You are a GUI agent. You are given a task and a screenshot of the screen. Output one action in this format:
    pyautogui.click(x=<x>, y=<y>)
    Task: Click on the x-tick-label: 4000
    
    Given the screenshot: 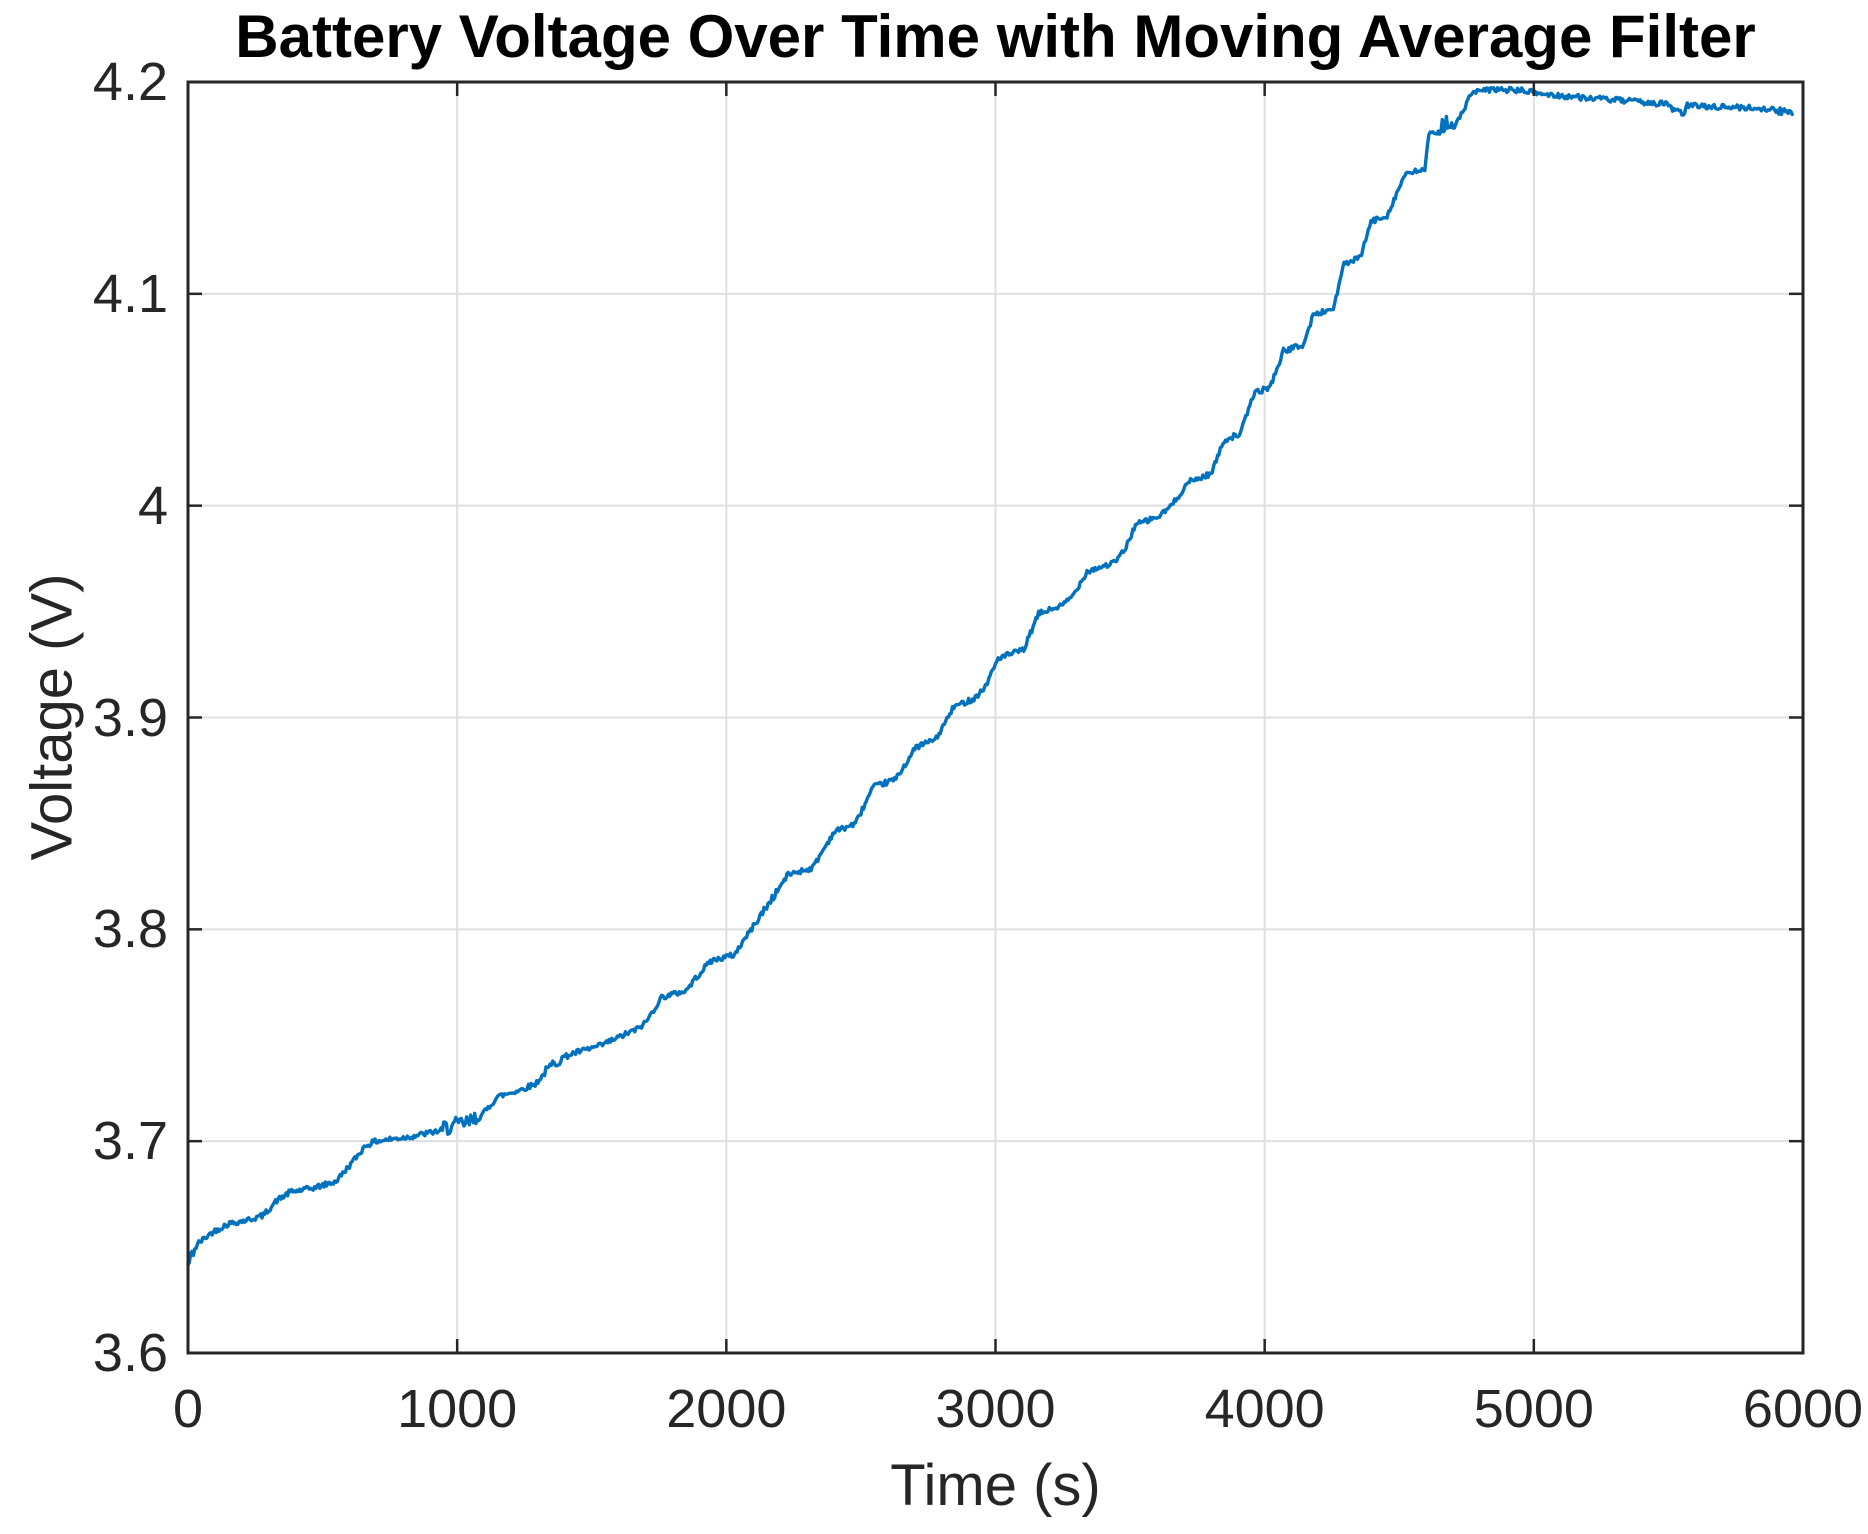 What is the action you would take?
    pyautogui.click(x=1264, y=1409)
    